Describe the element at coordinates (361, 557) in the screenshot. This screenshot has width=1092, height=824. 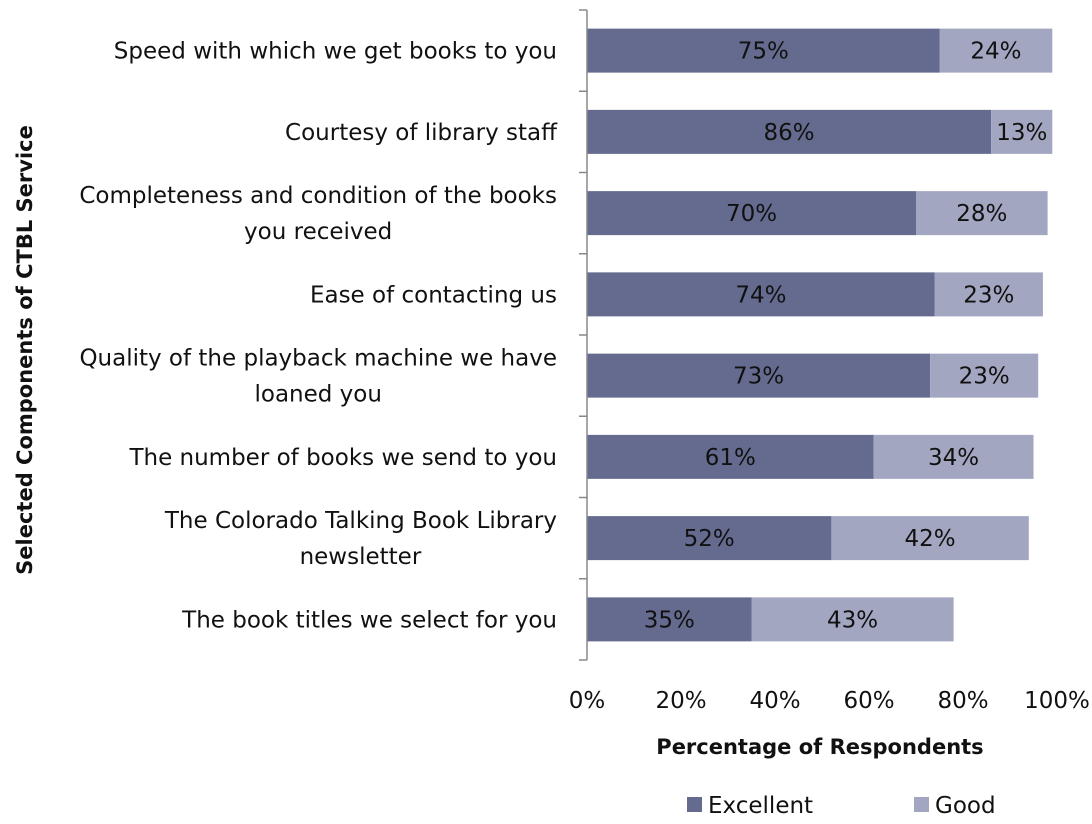
I see `category-label-6: newsletter` at that location.